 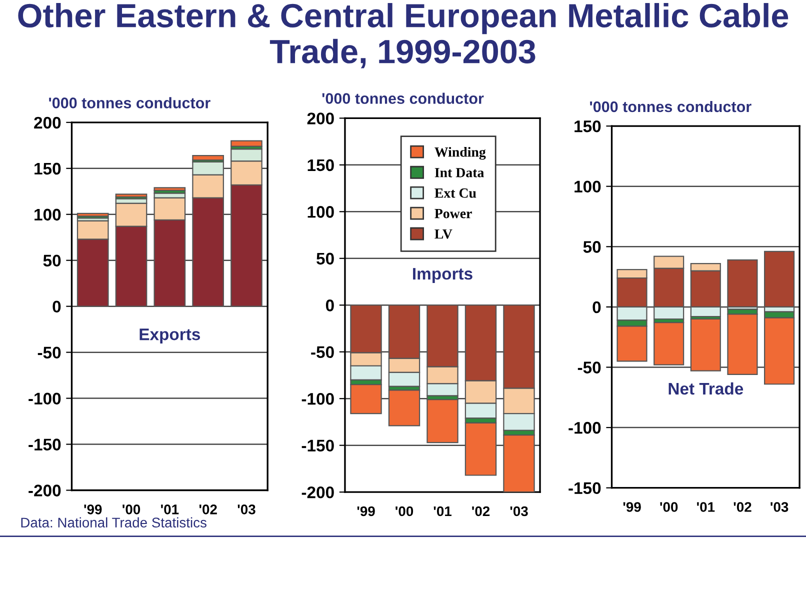 What do you see at coordinates (453, 213) in the screenshot?
I see `legend-label: Power` at bounding box center [453, 213].